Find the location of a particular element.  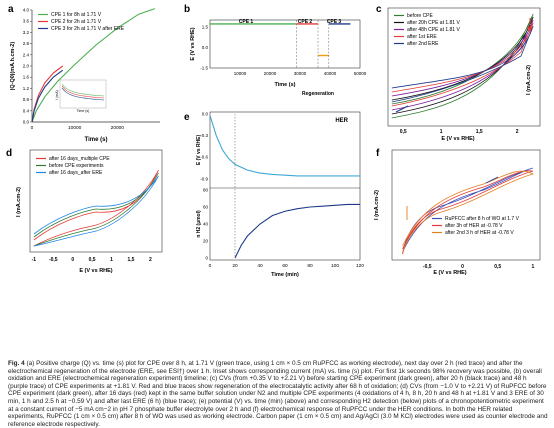

panel-a-y-tick-label: 0.0 is located at coordinates (26, 122).